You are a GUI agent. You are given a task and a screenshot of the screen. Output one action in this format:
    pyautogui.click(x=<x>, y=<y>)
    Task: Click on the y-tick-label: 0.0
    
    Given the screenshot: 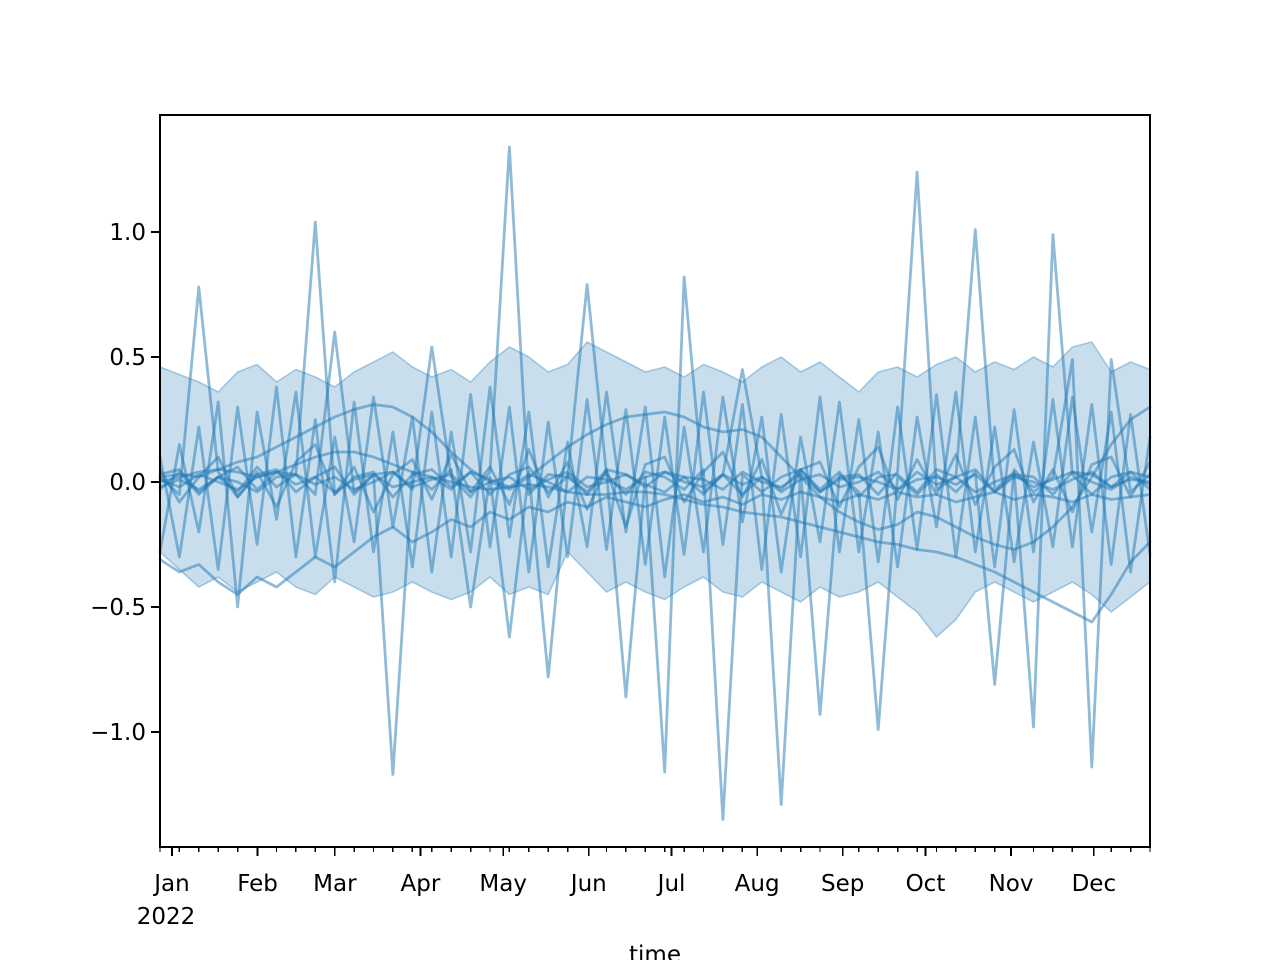 What is the action you would take?
    pyautogui.click(x=127, y=483)
    